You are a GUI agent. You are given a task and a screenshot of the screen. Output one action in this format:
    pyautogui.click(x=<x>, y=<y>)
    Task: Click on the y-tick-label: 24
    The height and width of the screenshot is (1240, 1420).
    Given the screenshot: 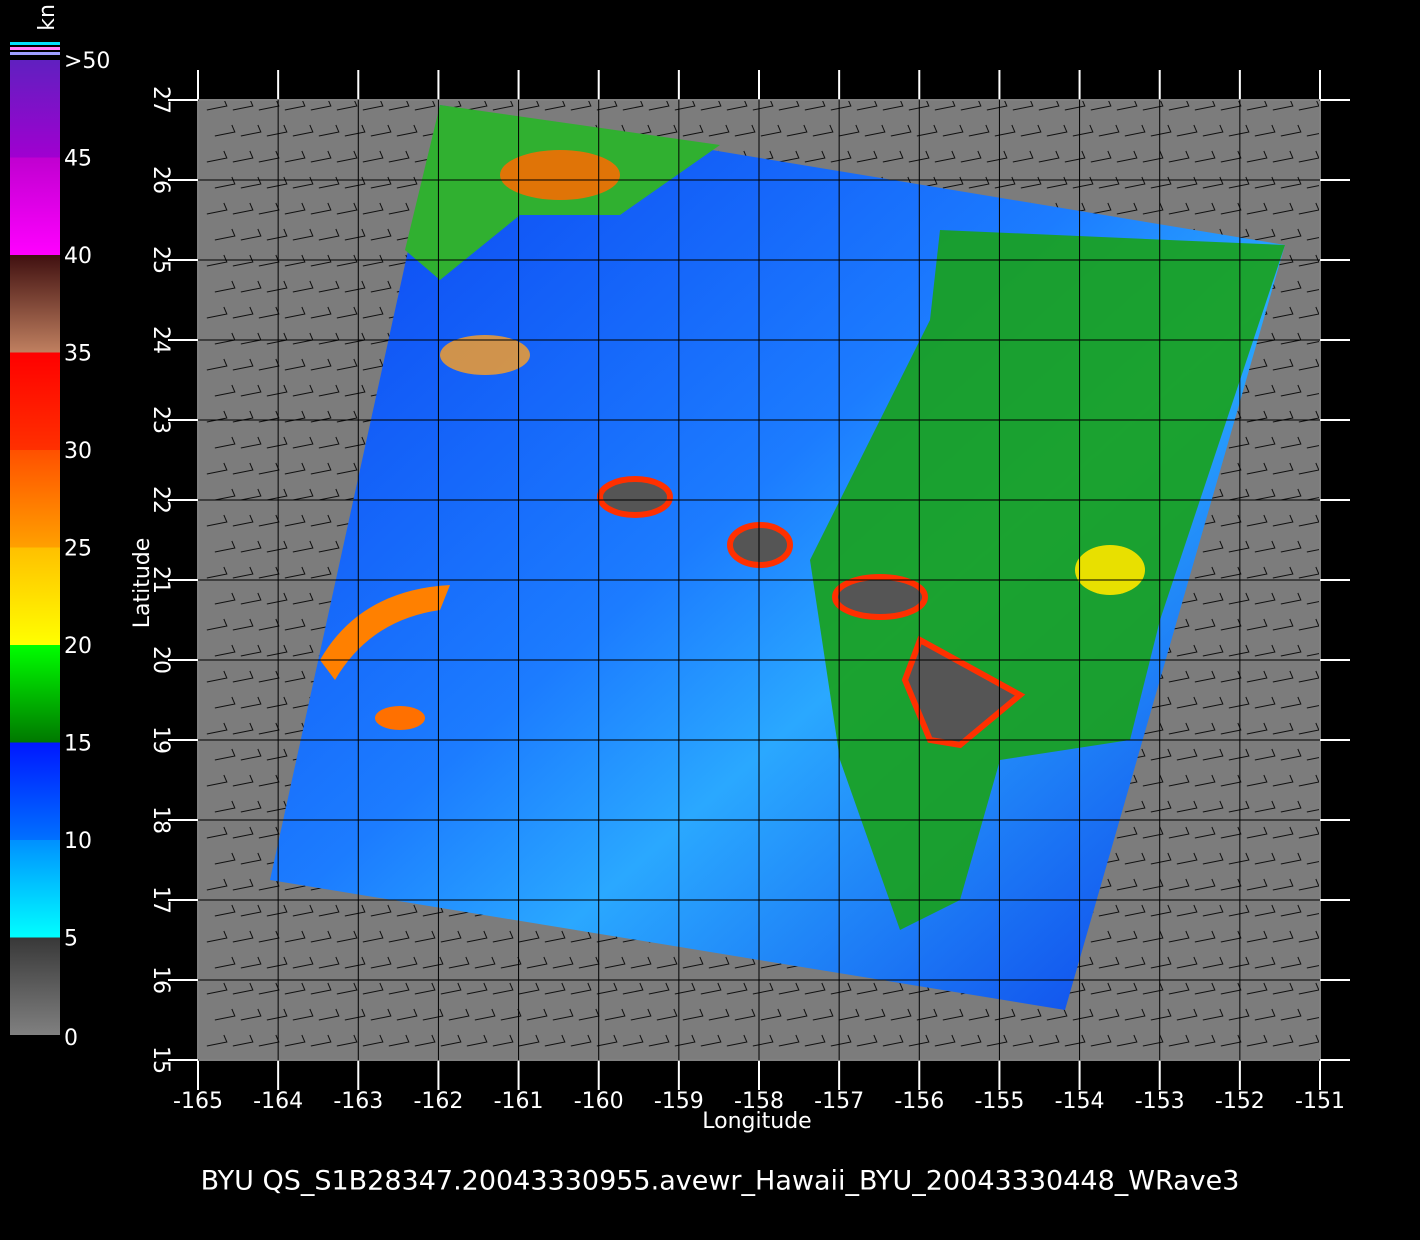 What is the action you would take?
    pyautogui.click(x=160, y=340)
    